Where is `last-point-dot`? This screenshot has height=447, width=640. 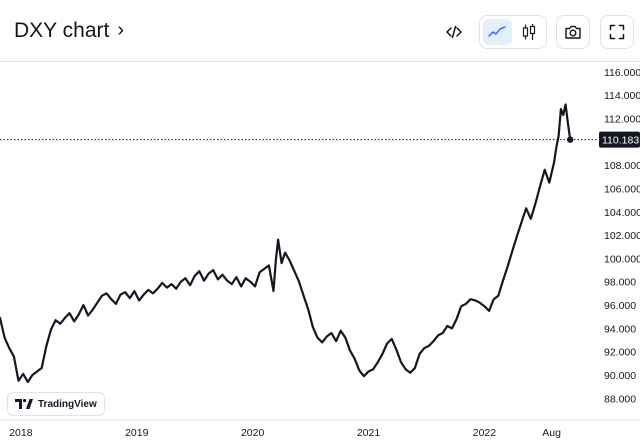
last-point-dot is located at coordinates (570, 139).